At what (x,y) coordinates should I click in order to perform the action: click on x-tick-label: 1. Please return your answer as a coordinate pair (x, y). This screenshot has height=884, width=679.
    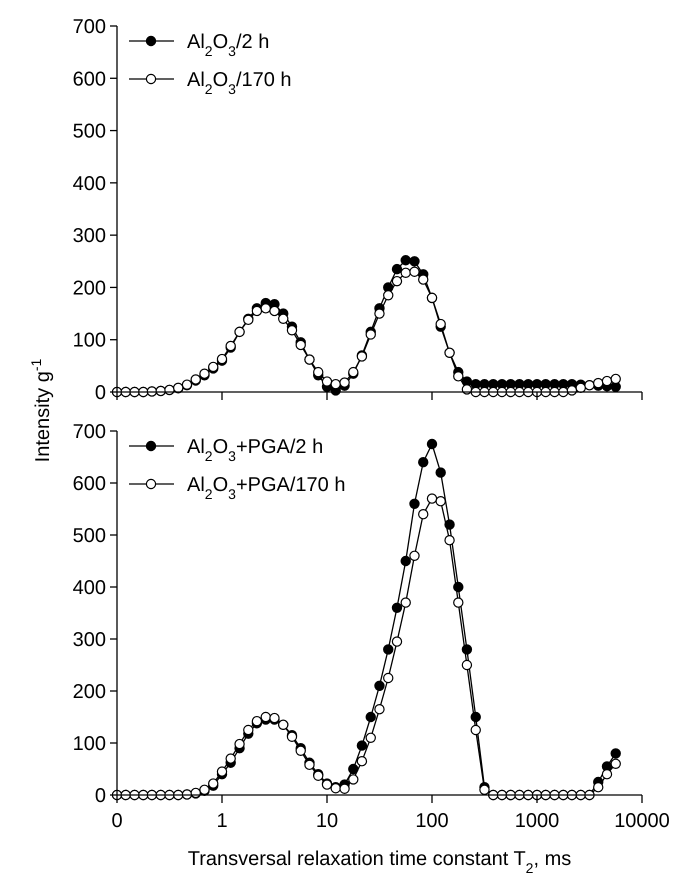
    Looking at the image, I should click on (222, 821).